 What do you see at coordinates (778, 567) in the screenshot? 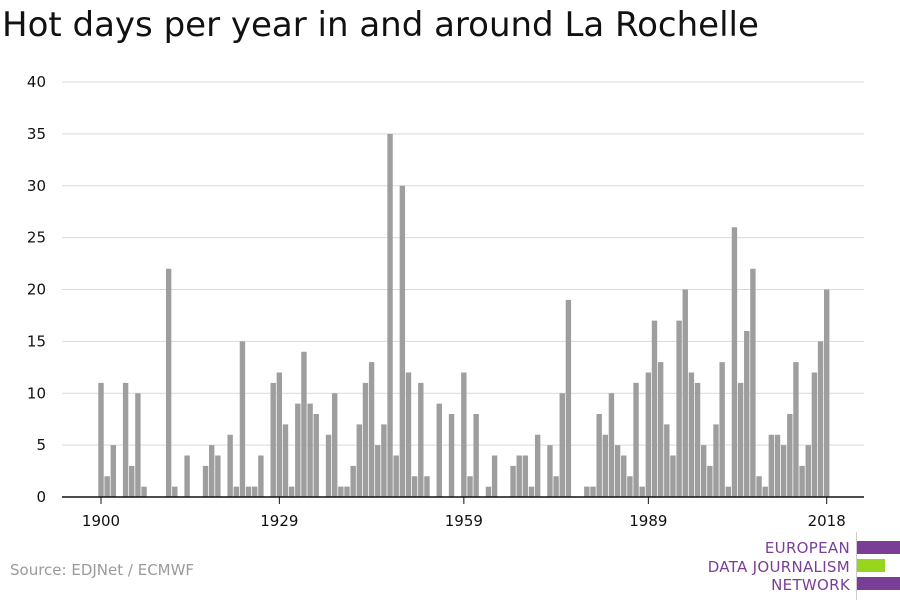
I see `logo-line-2: DATA JOURNALISM` at bounding box center [778, 567].